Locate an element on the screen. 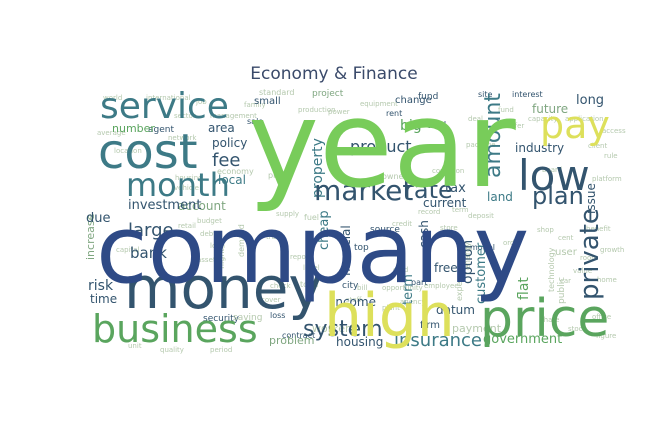 This screenshot has height=445, width=668. word-credit: credit is located at coordinates (402, 224).